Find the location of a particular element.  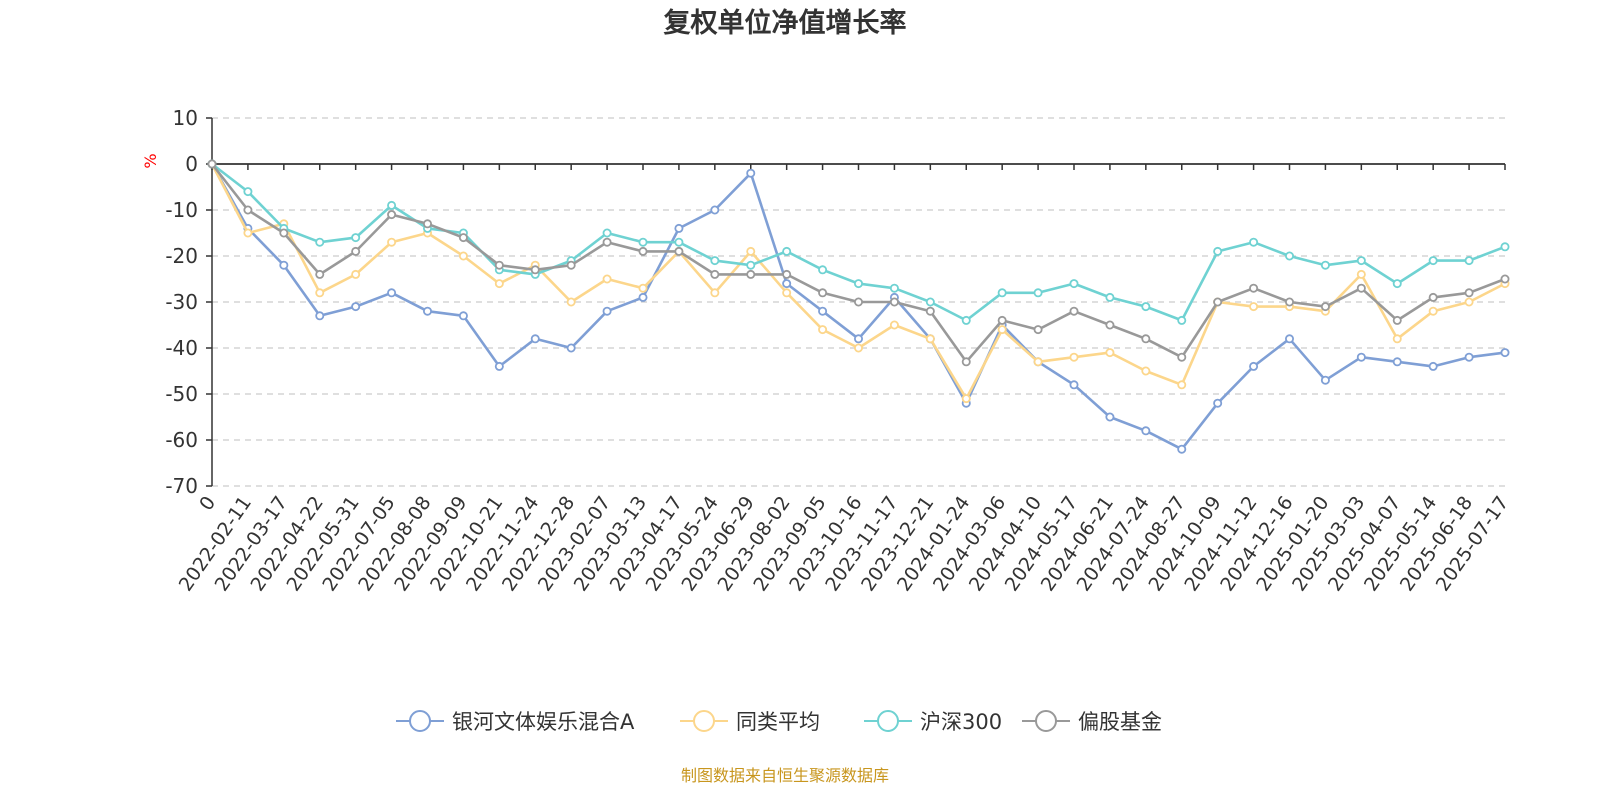

y-tick-label: -30 is located at coordinates (181, 302).